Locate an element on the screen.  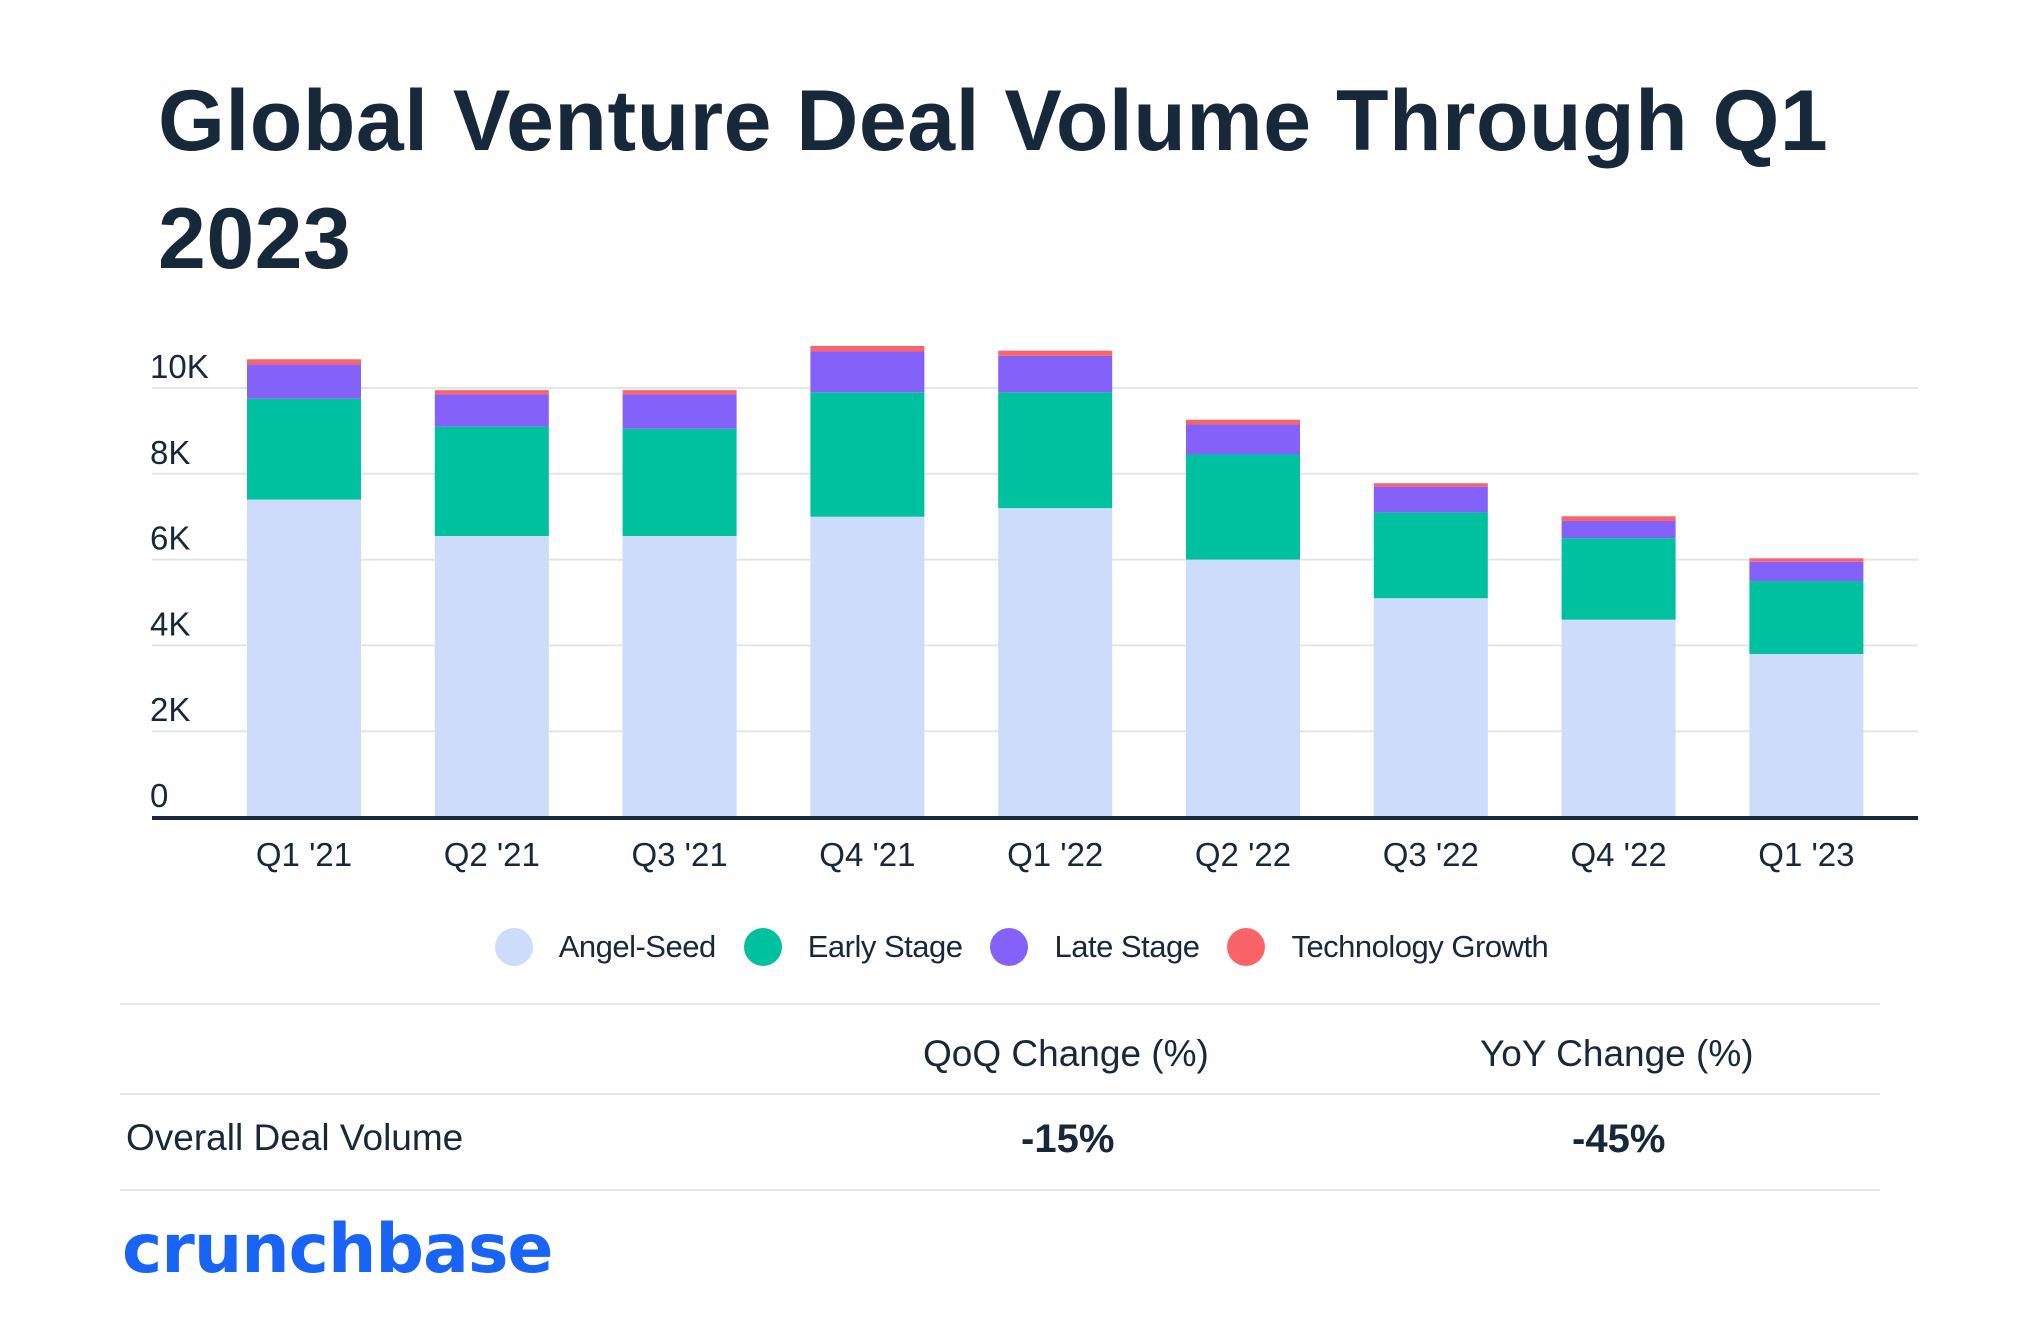
legend-item-angel-seed: Angel-Seed is located at coordinates (605, 947).